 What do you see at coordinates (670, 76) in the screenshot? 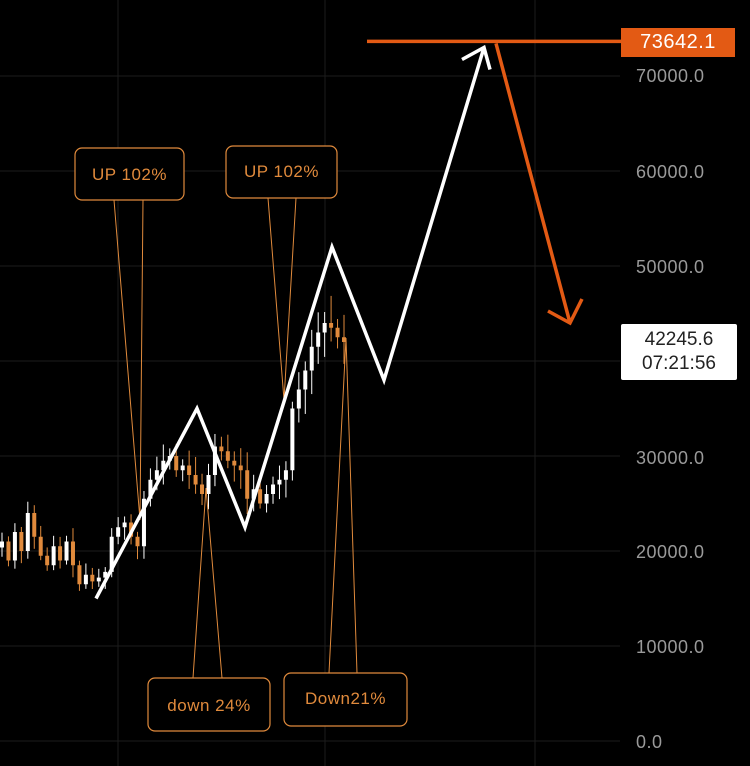
I see `y-tick-70000: 70000.0` at bounding box center [670, 76].